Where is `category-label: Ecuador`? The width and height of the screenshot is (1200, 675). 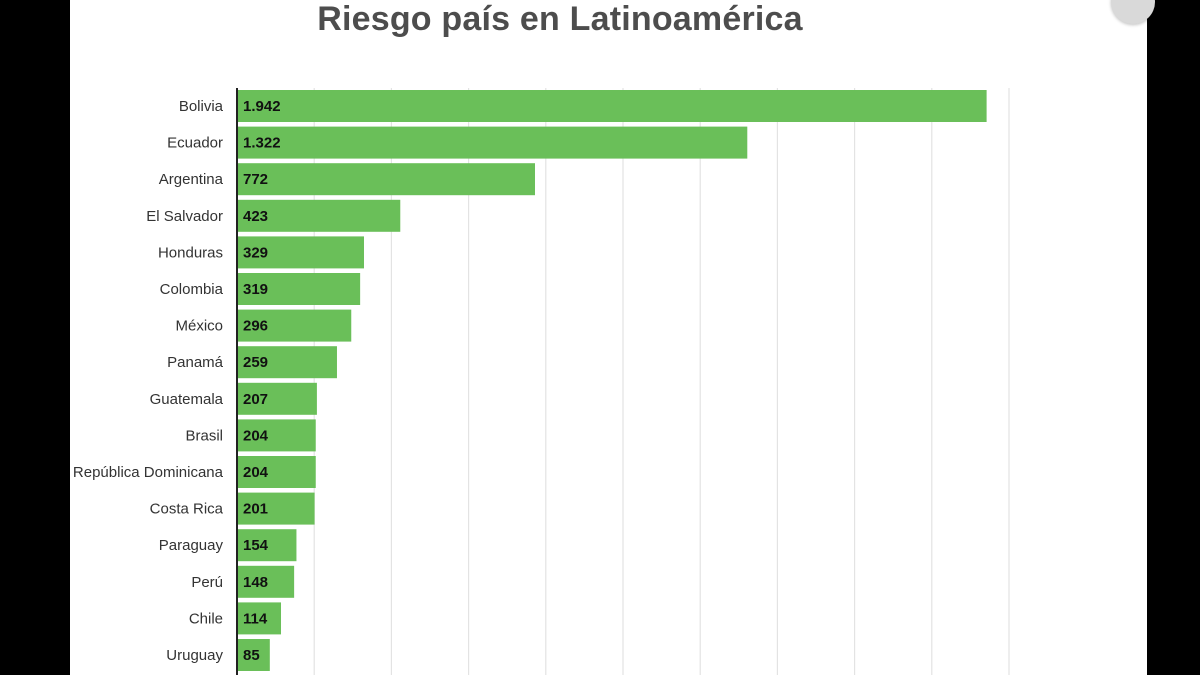
category-label: Ecuador is located at coordinates (195, 143).